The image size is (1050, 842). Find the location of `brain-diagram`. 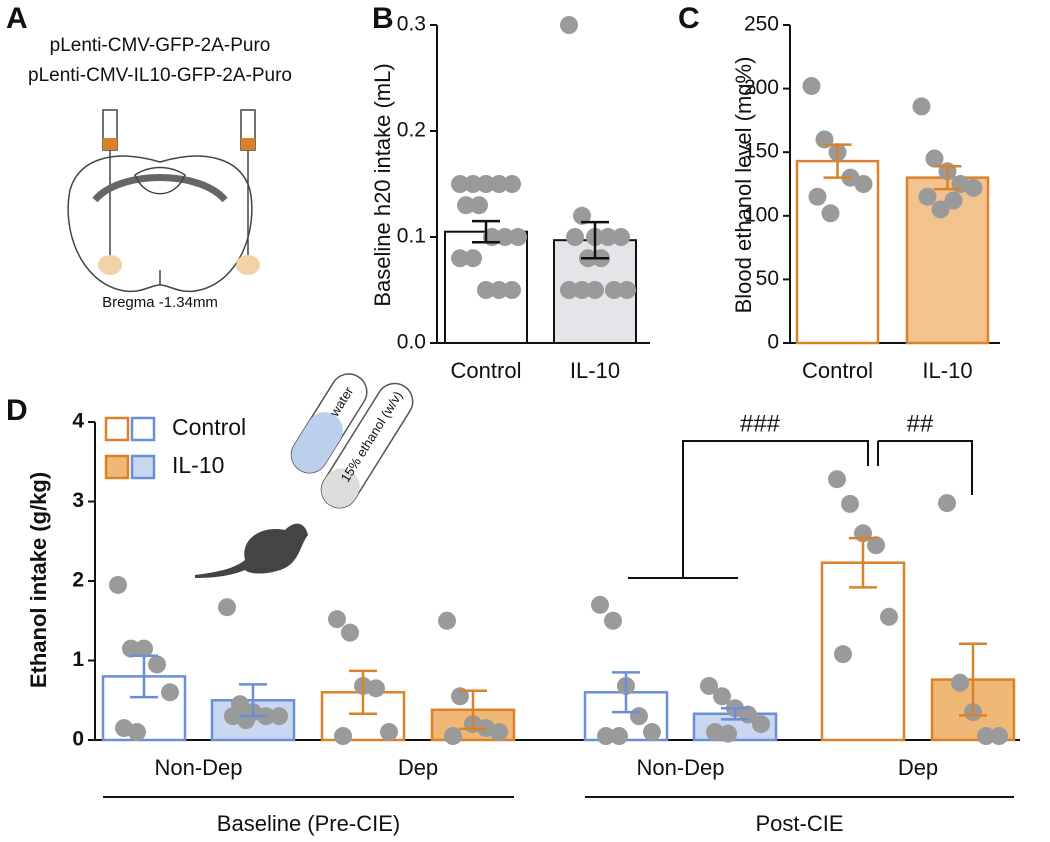

brain-diagram is located at coordinates (163, 201).